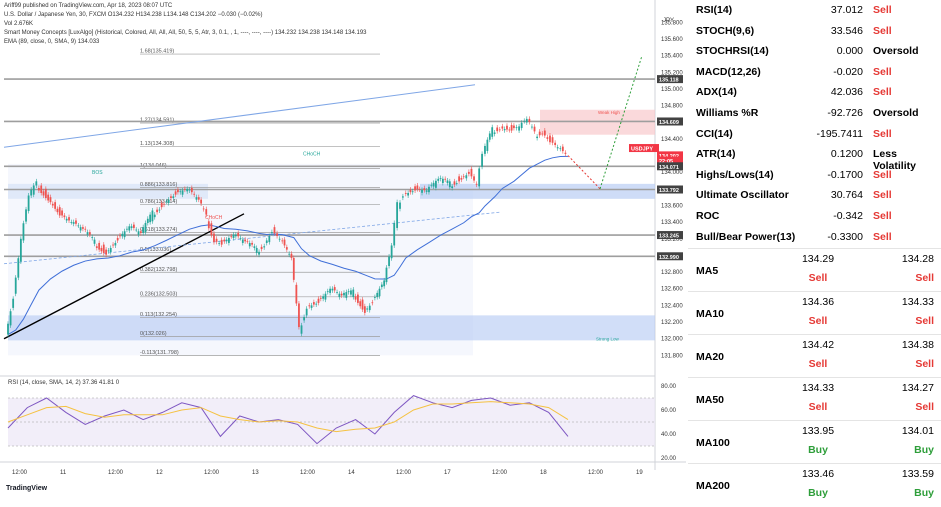 The width and height of the screenshot is (941, 507). What do you see at coordinates (239, 116) in the screenshot?
I see `trendline-upper` at bounding box center [239, 116].